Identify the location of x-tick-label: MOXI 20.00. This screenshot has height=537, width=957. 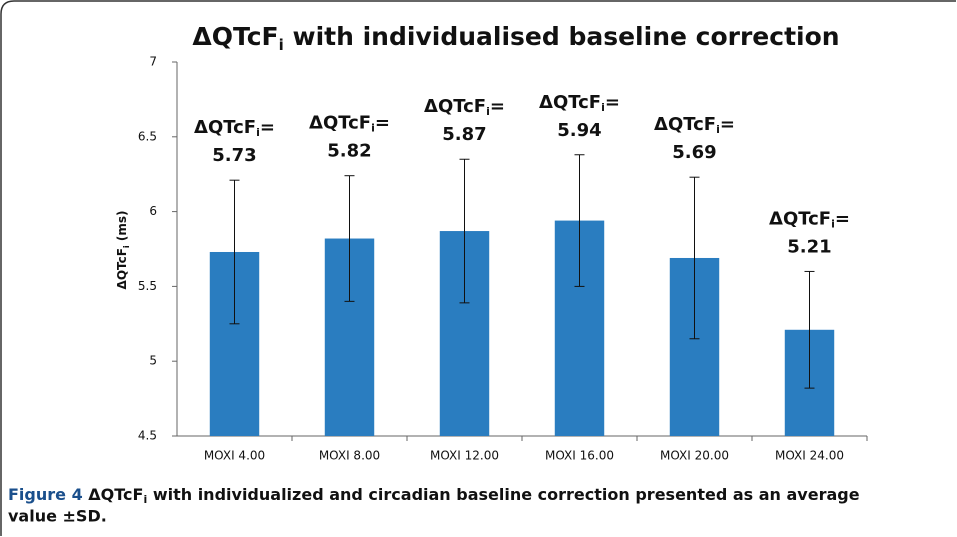
(694, 456).